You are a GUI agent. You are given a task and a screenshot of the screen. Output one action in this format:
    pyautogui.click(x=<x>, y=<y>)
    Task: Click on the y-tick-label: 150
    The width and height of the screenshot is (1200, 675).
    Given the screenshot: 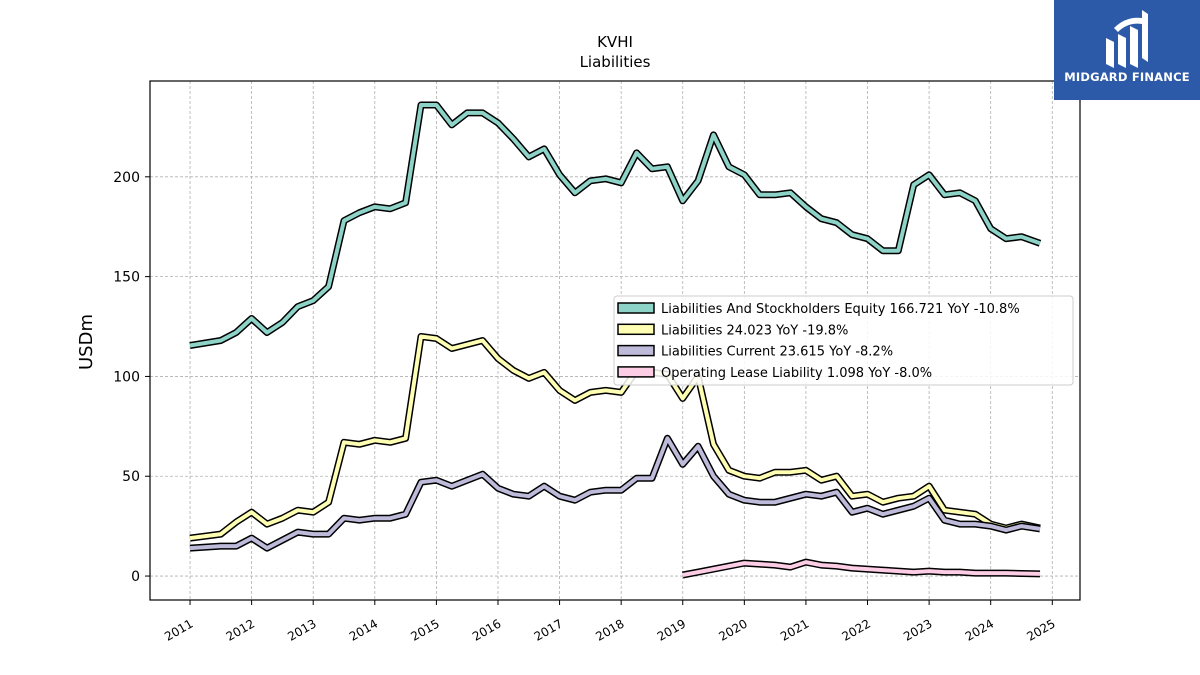 What is the action you would take?
    pyautogui.click(x=126, y=278)
    